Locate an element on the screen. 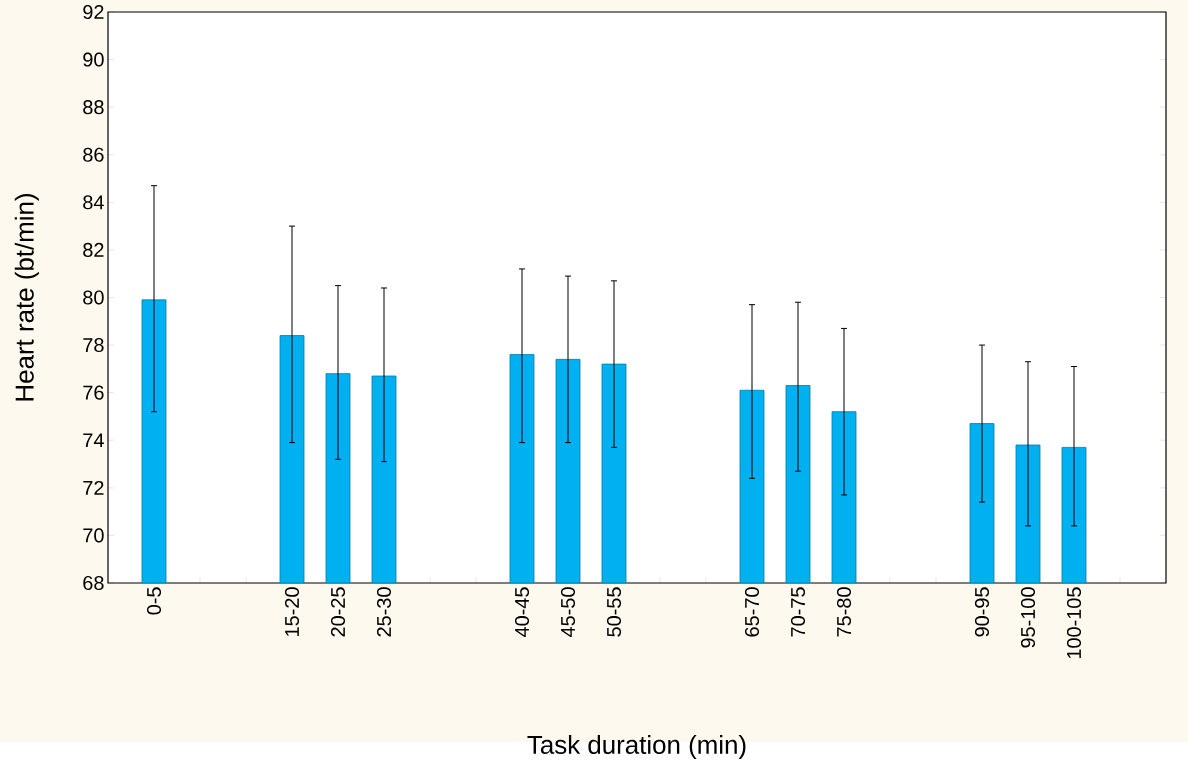 This screenshot has height=762, width=1188. y-tick-label: 90 is located at coordinates (93, 59).